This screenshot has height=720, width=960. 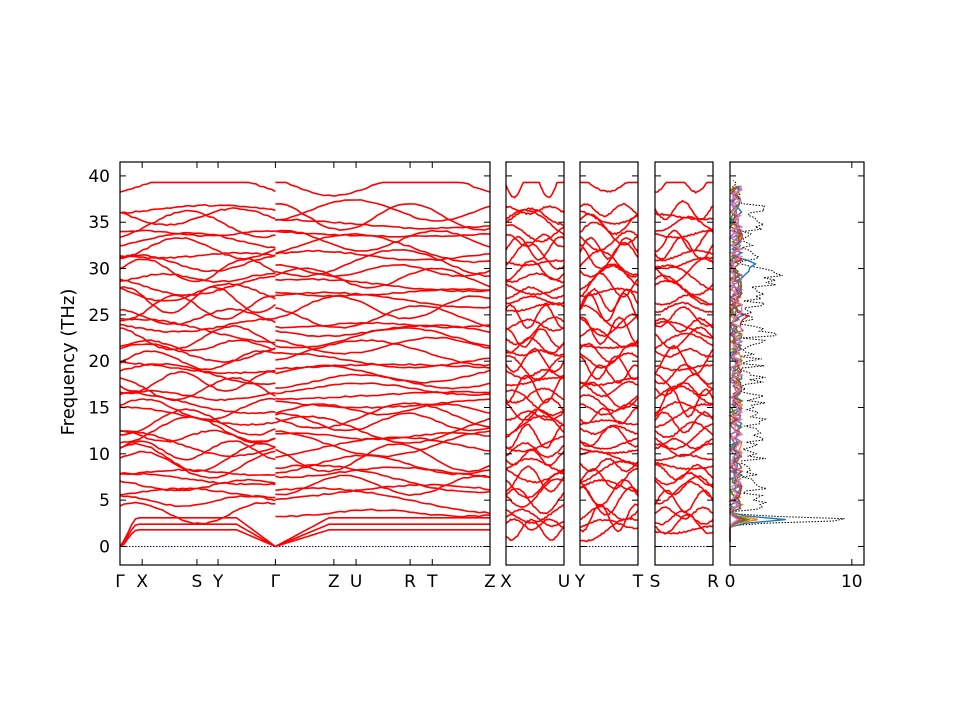 I want to click on panel-frame, so click(x=609, y=363).